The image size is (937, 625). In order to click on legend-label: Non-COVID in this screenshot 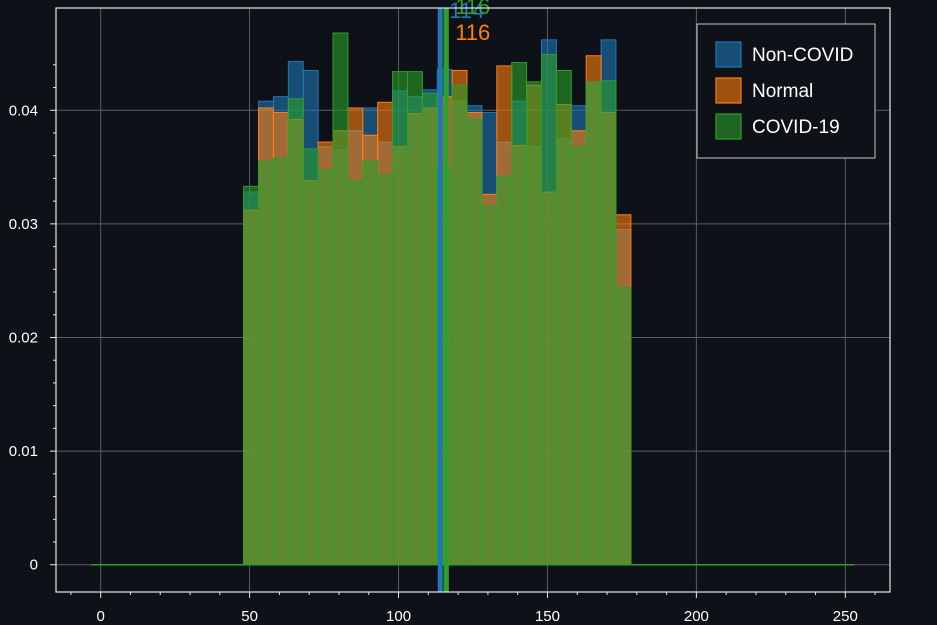, I will do `click(802, 55)`.